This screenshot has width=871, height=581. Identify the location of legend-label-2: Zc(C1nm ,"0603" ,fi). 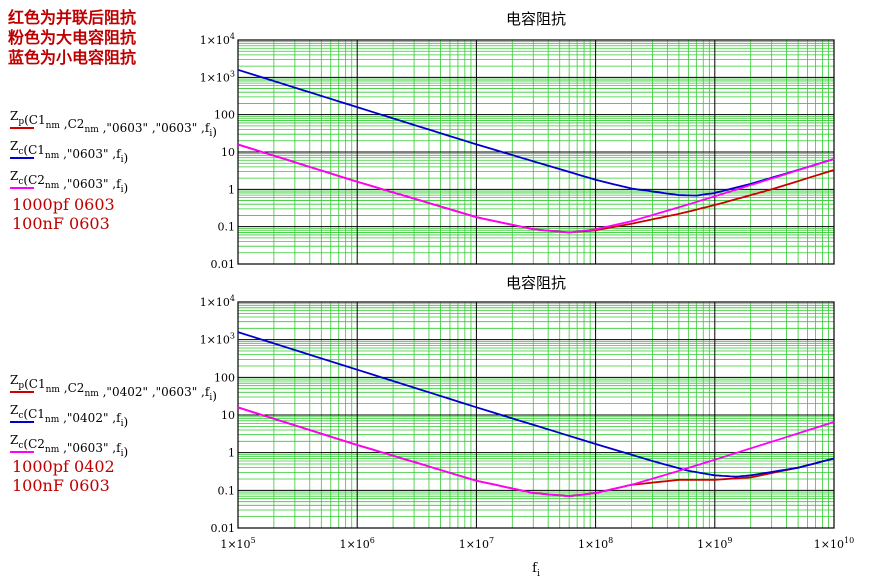
(69, 152).